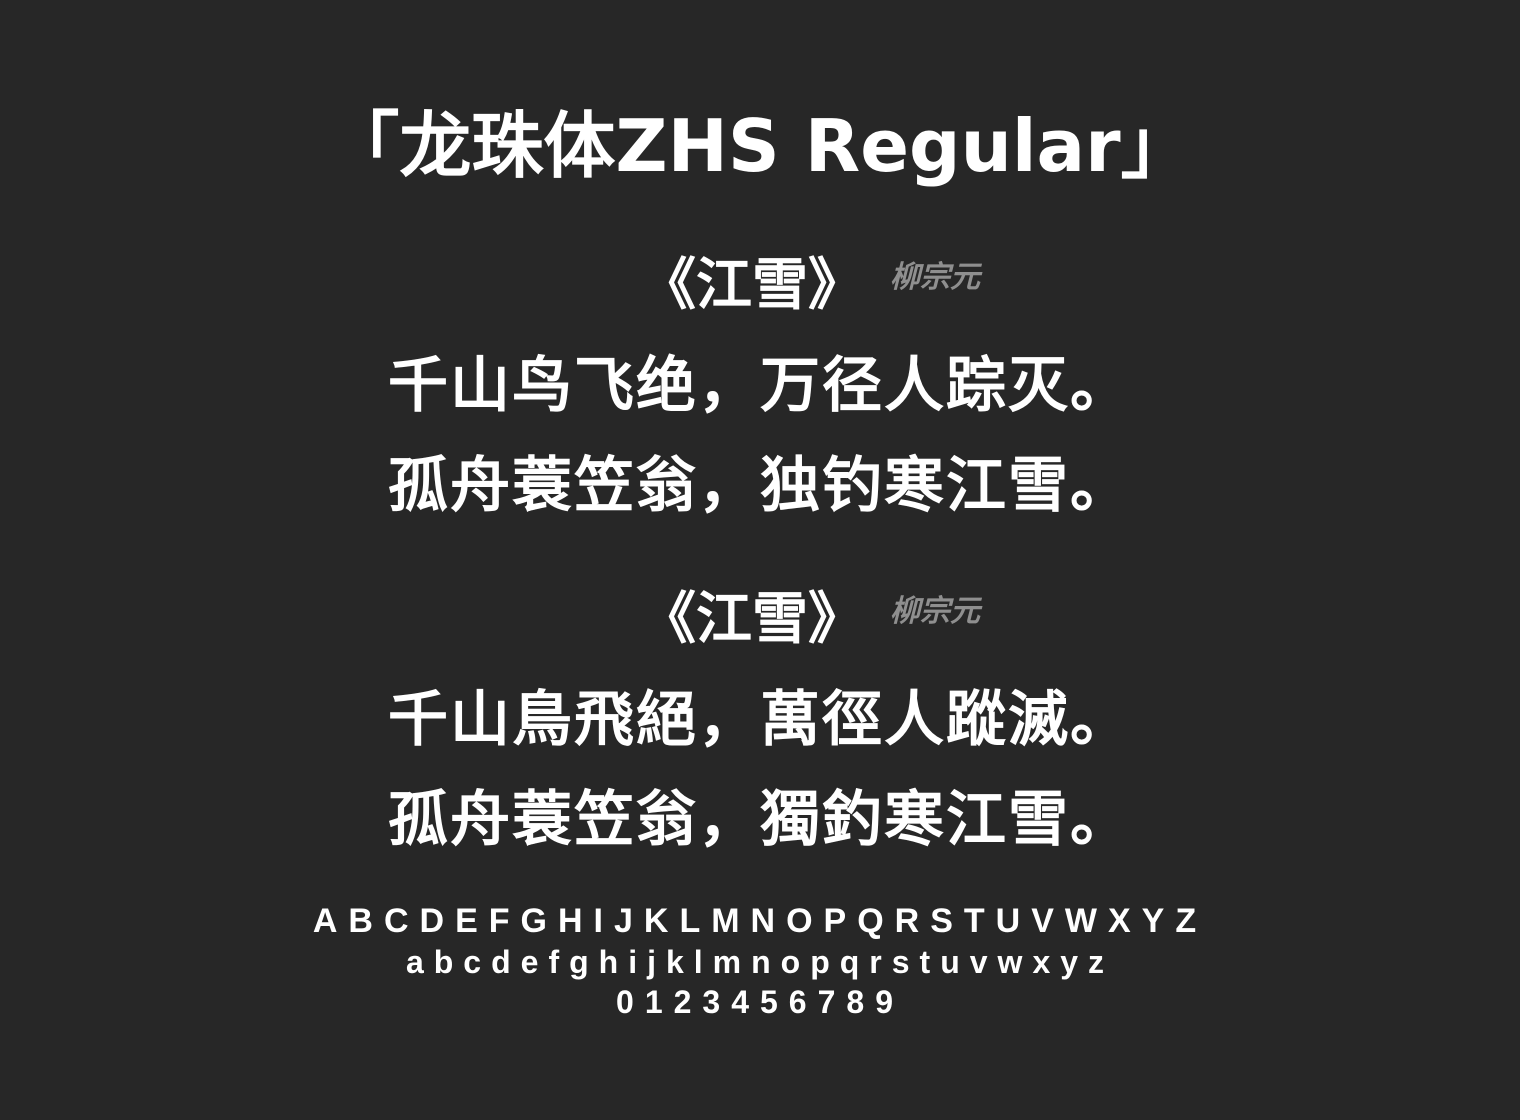  I want to click on poem-line: 孤舟蓑笠翁，獨釣寒江雪。, so click(760, 820).